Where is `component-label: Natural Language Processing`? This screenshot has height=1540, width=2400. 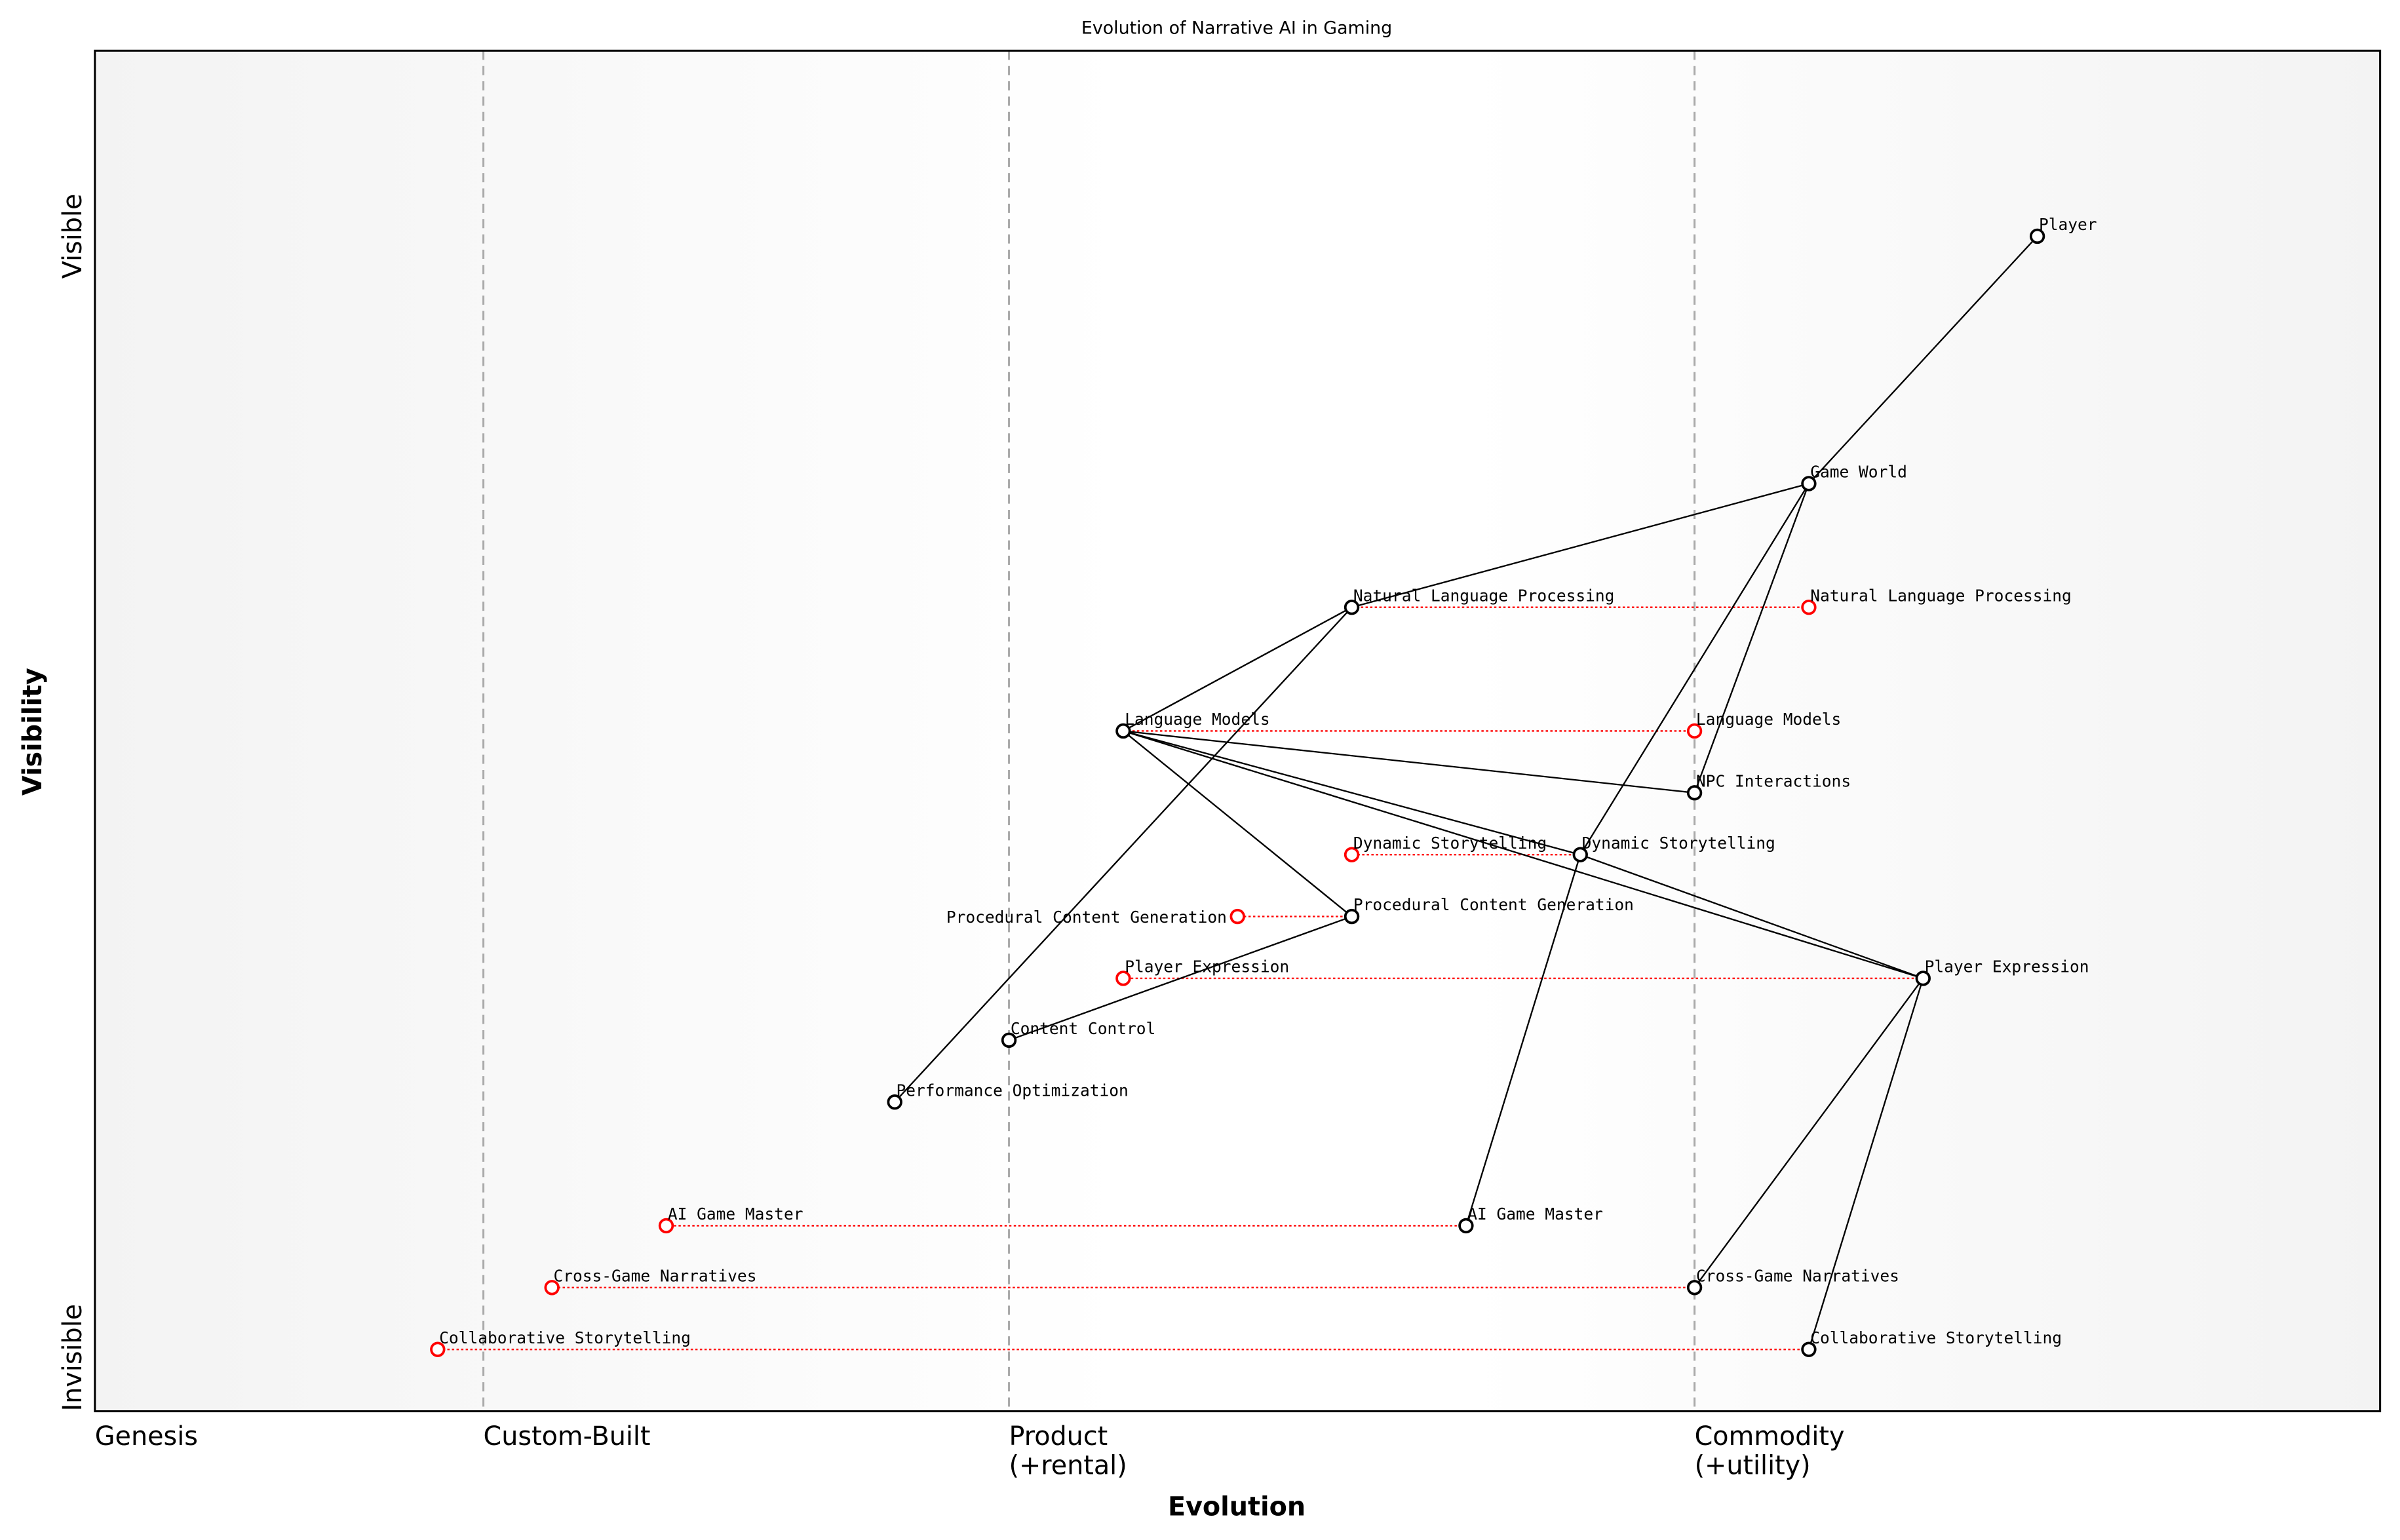
component-label: Natural Language Processing is located at coordinates (1484, 595).